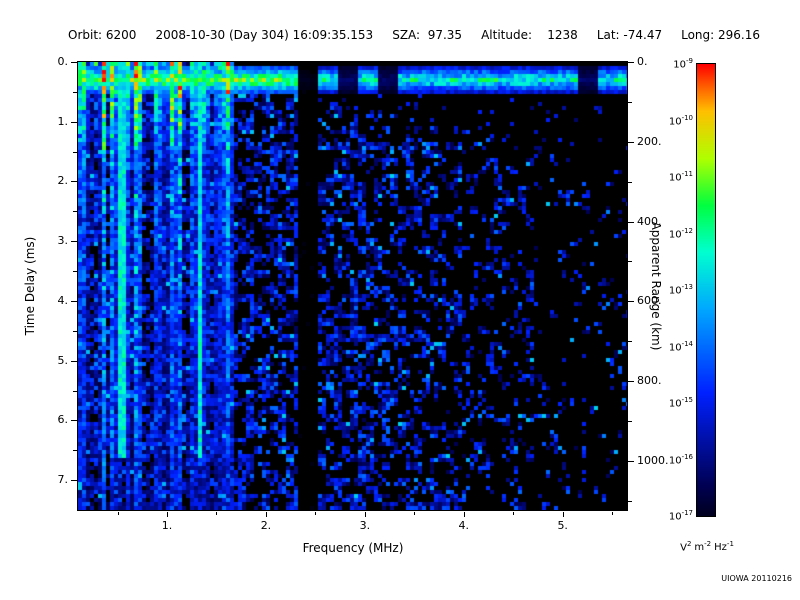 This screenshot has height=600, width=800. Describe the element at coordinates (706, 290) in the screenshot. I see `colorbar` at that location.